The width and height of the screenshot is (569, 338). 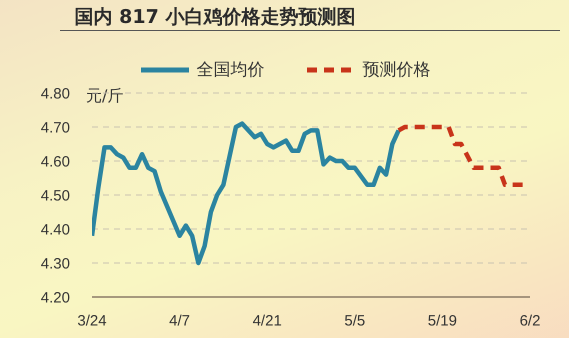 What do you see at coordinates (355, 321) in the screenshot?
I see `x-tick-label: 5/5` at bounding box center [355, 321].